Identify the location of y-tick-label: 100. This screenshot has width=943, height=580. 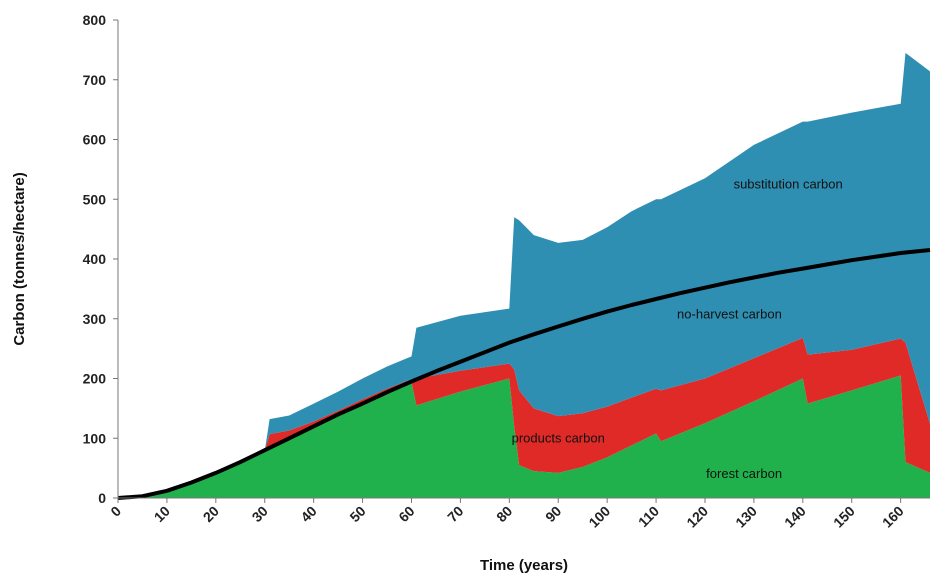
(95, 438).